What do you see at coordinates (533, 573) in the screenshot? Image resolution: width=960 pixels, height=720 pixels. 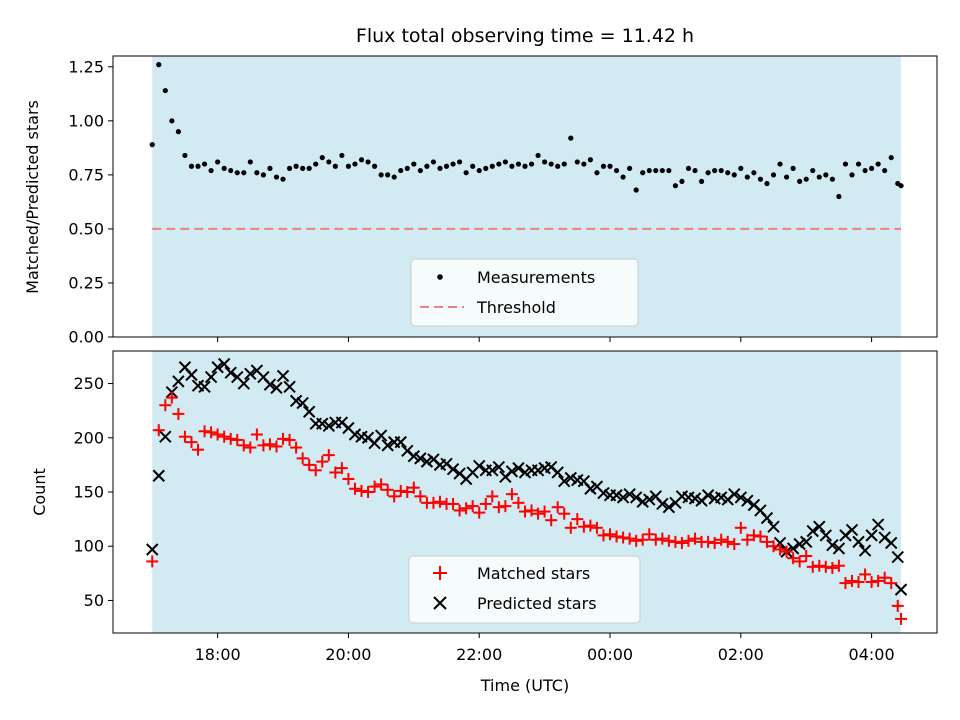 I see `legend-matched-label: Matched stars` at bounding box center [533, 573].